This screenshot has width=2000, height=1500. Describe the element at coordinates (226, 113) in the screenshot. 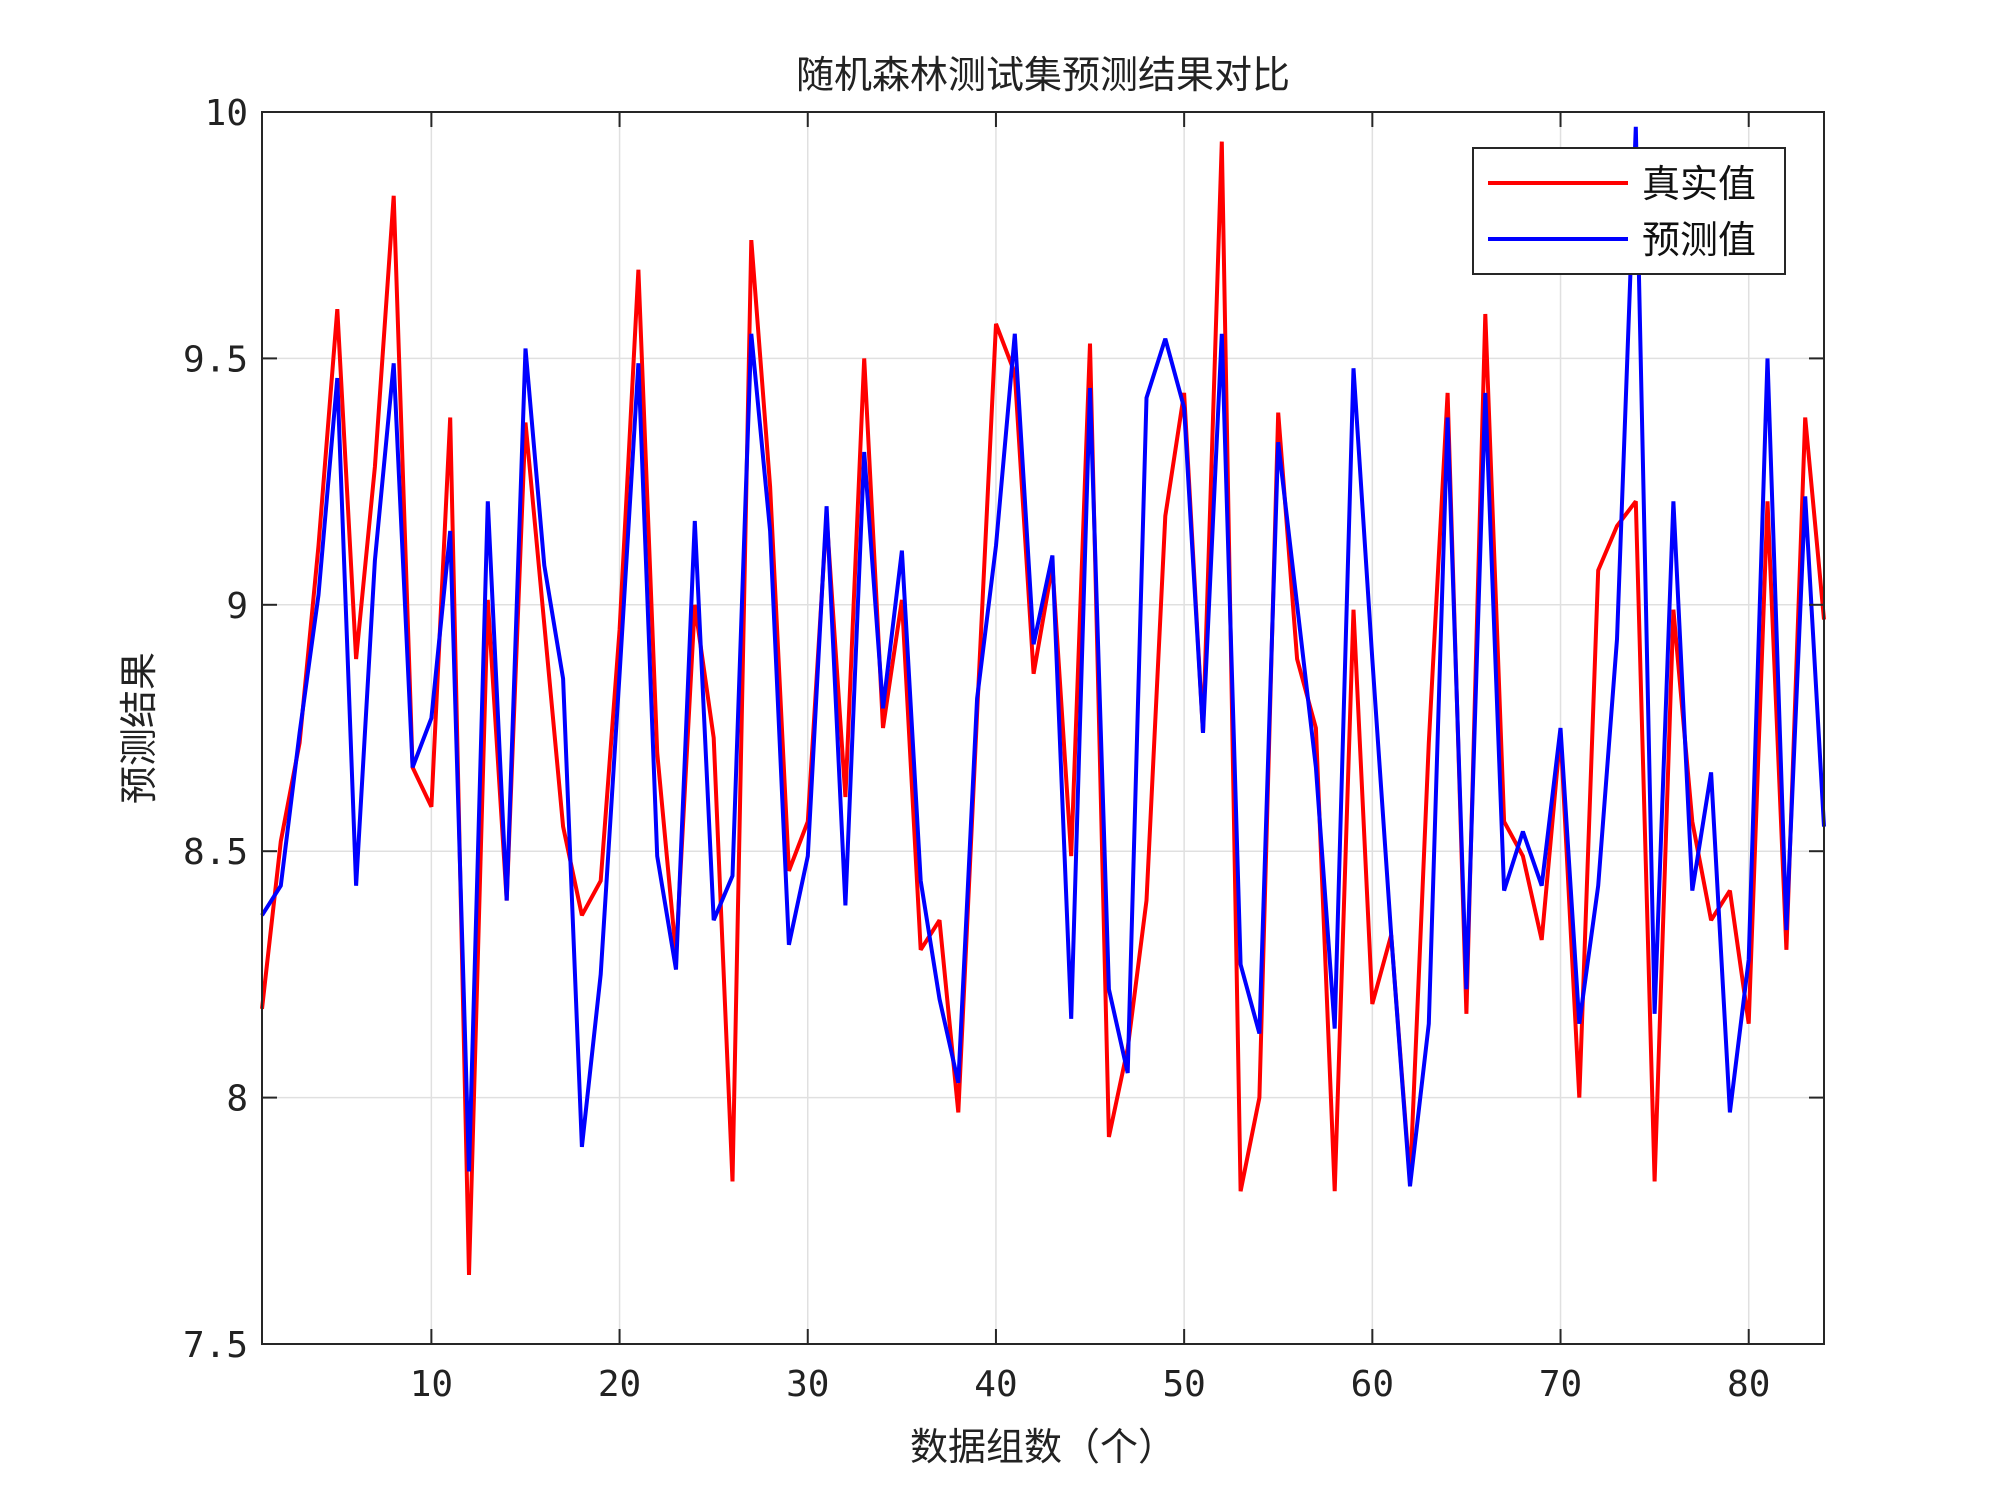

I see `y-tick-label: 10` at that location.